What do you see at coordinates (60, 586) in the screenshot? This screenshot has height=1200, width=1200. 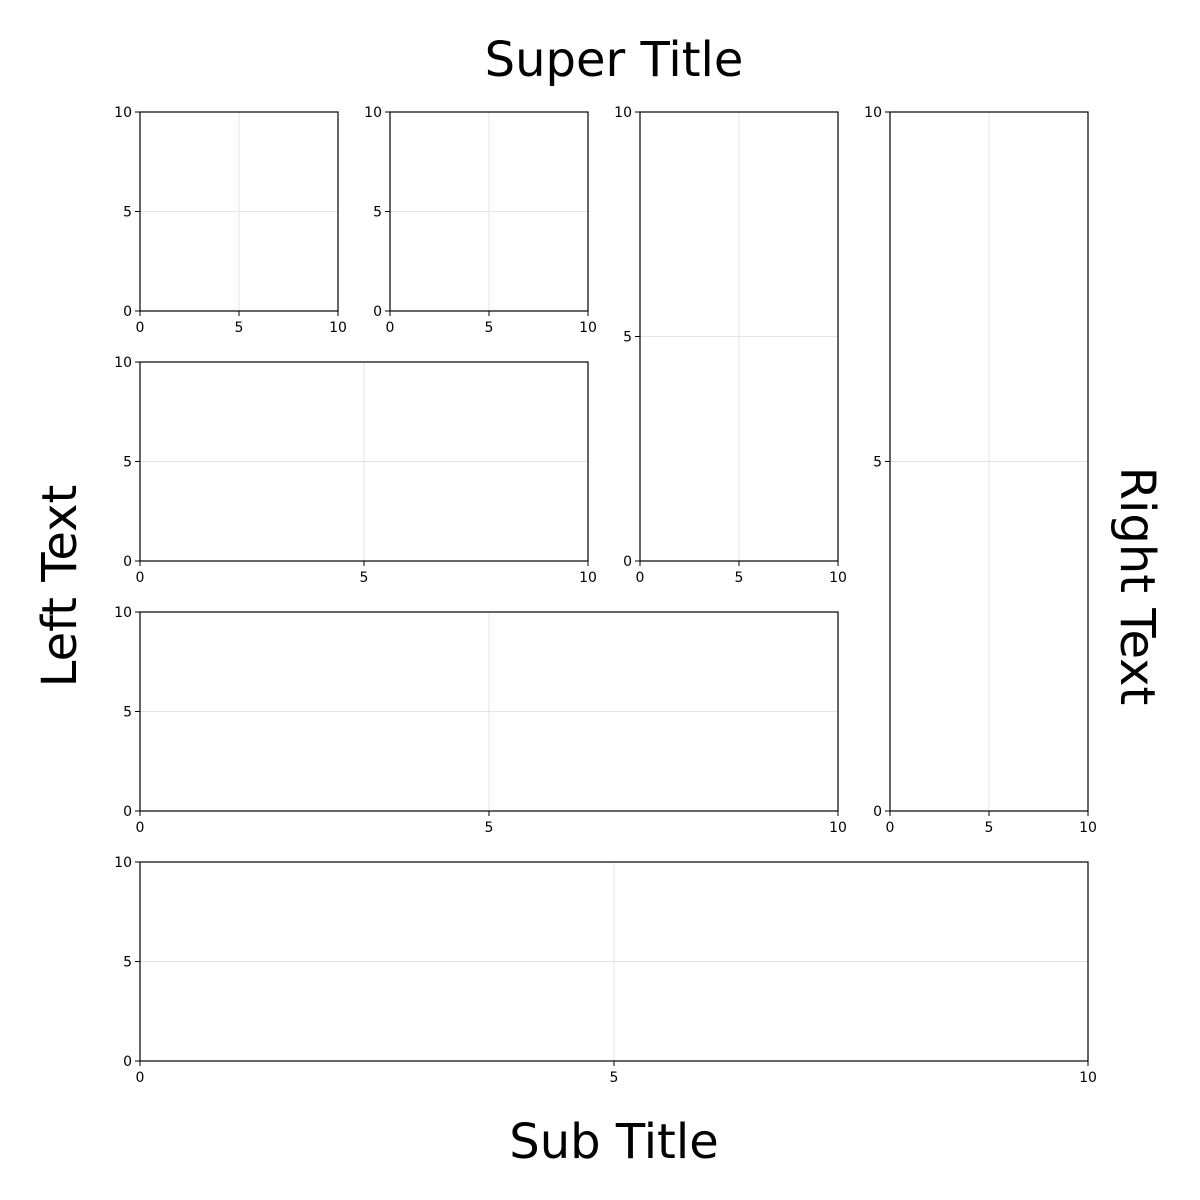 I see `left-text: Left Text` at bounding box center [60, 586].